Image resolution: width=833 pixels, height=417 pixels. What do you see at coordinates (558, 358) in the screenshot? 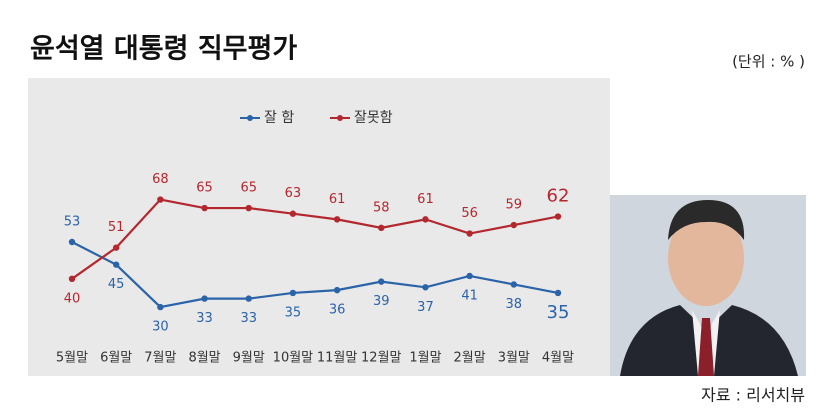
I see `x-tick-label: 4월말` at bounding box center [558, 358].